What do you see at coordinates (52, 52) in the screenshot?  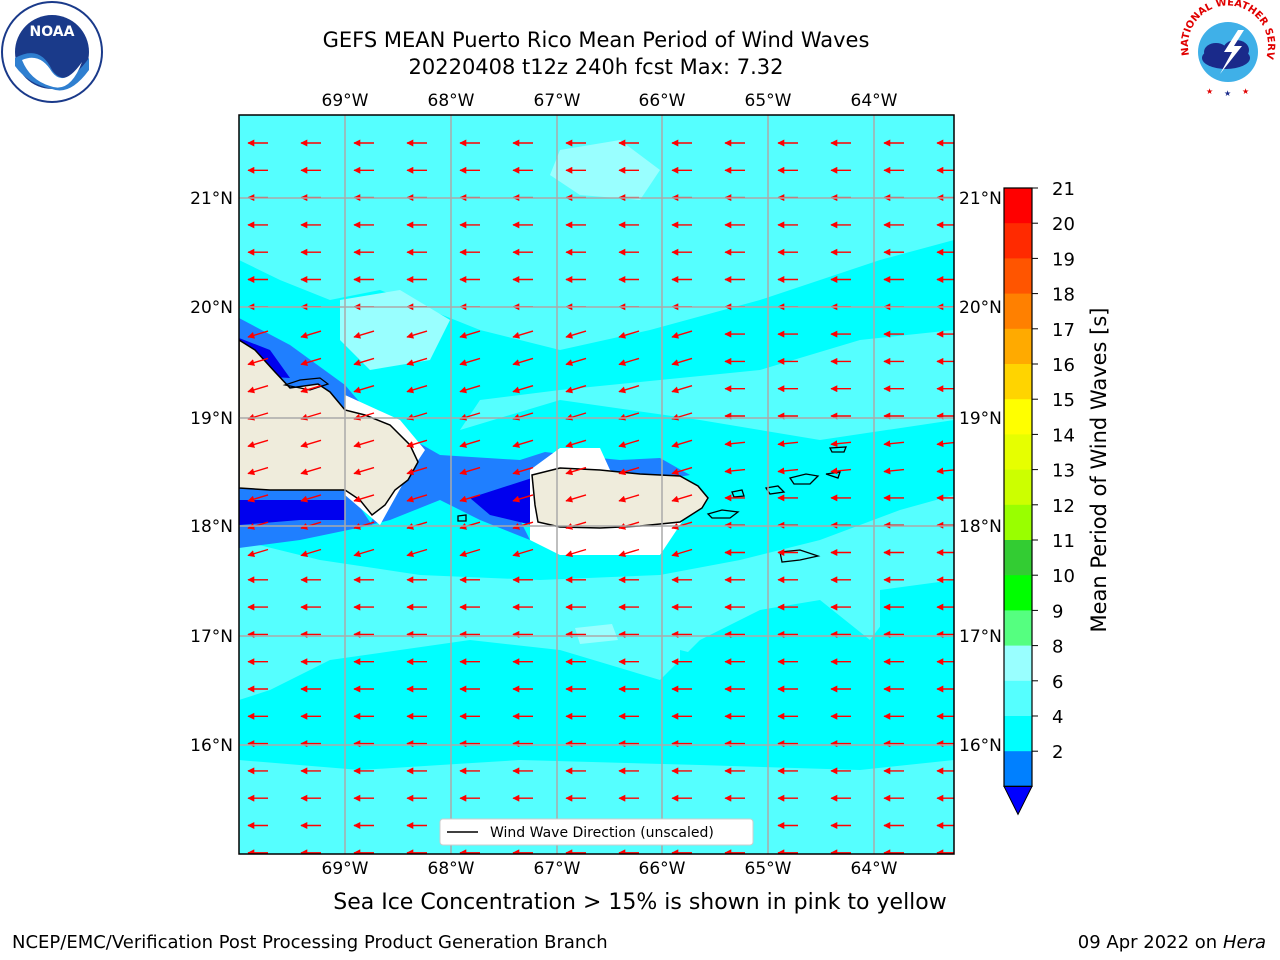 I see `noaa-logo-icon: NOAA` at bounding box center [52, 52].